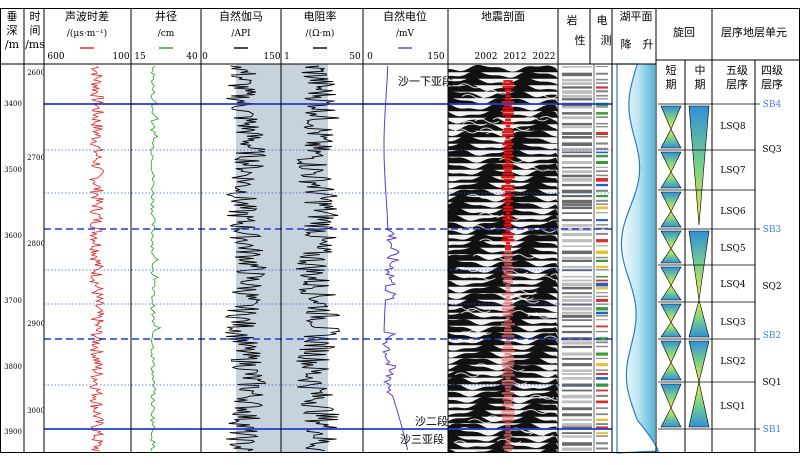 The width and height of the screenshot is (800, 465). Describe the element at coordinates (732, 362) in the screenshot. I see `lsq-label: LSQ2` at that location.